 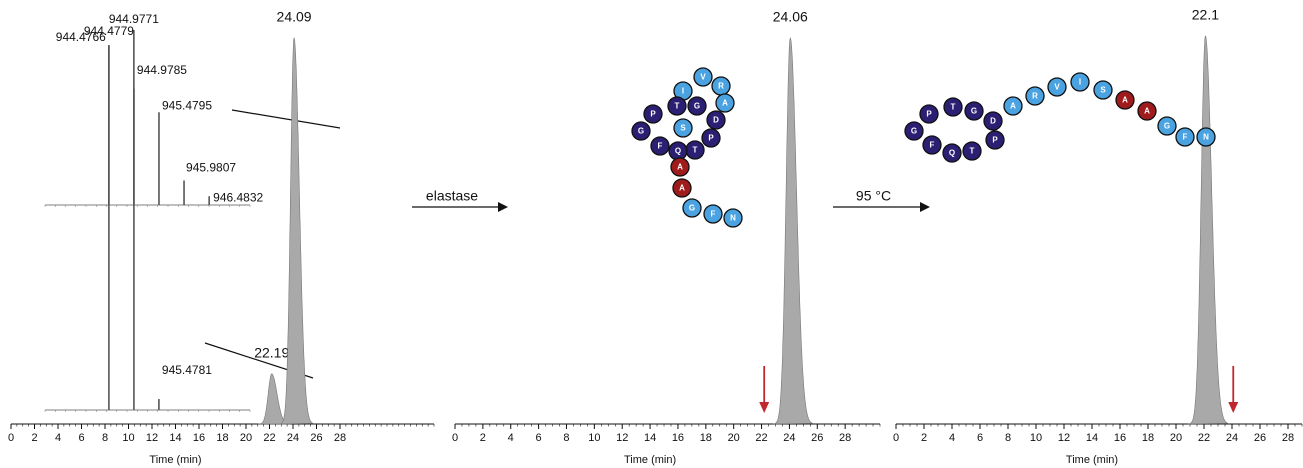 What do you see at coordinates (1205, 15) in the screenshot?
I see `peak-label: 22.1` at bounding box center [1205, 15].